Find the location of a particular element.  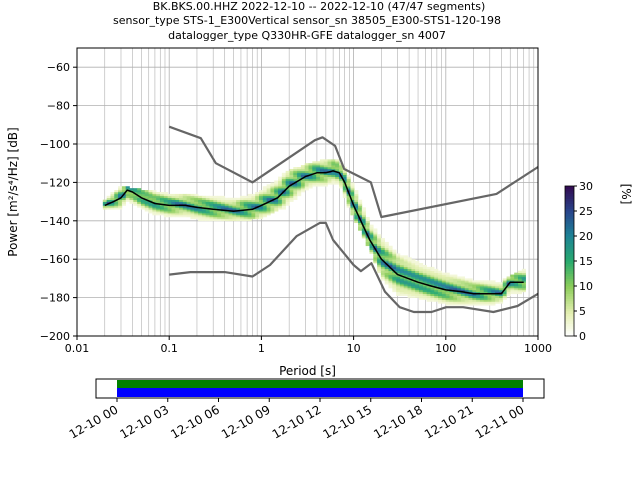

time-tick-label: 12-10 03 is located at coordinates (145, 421).